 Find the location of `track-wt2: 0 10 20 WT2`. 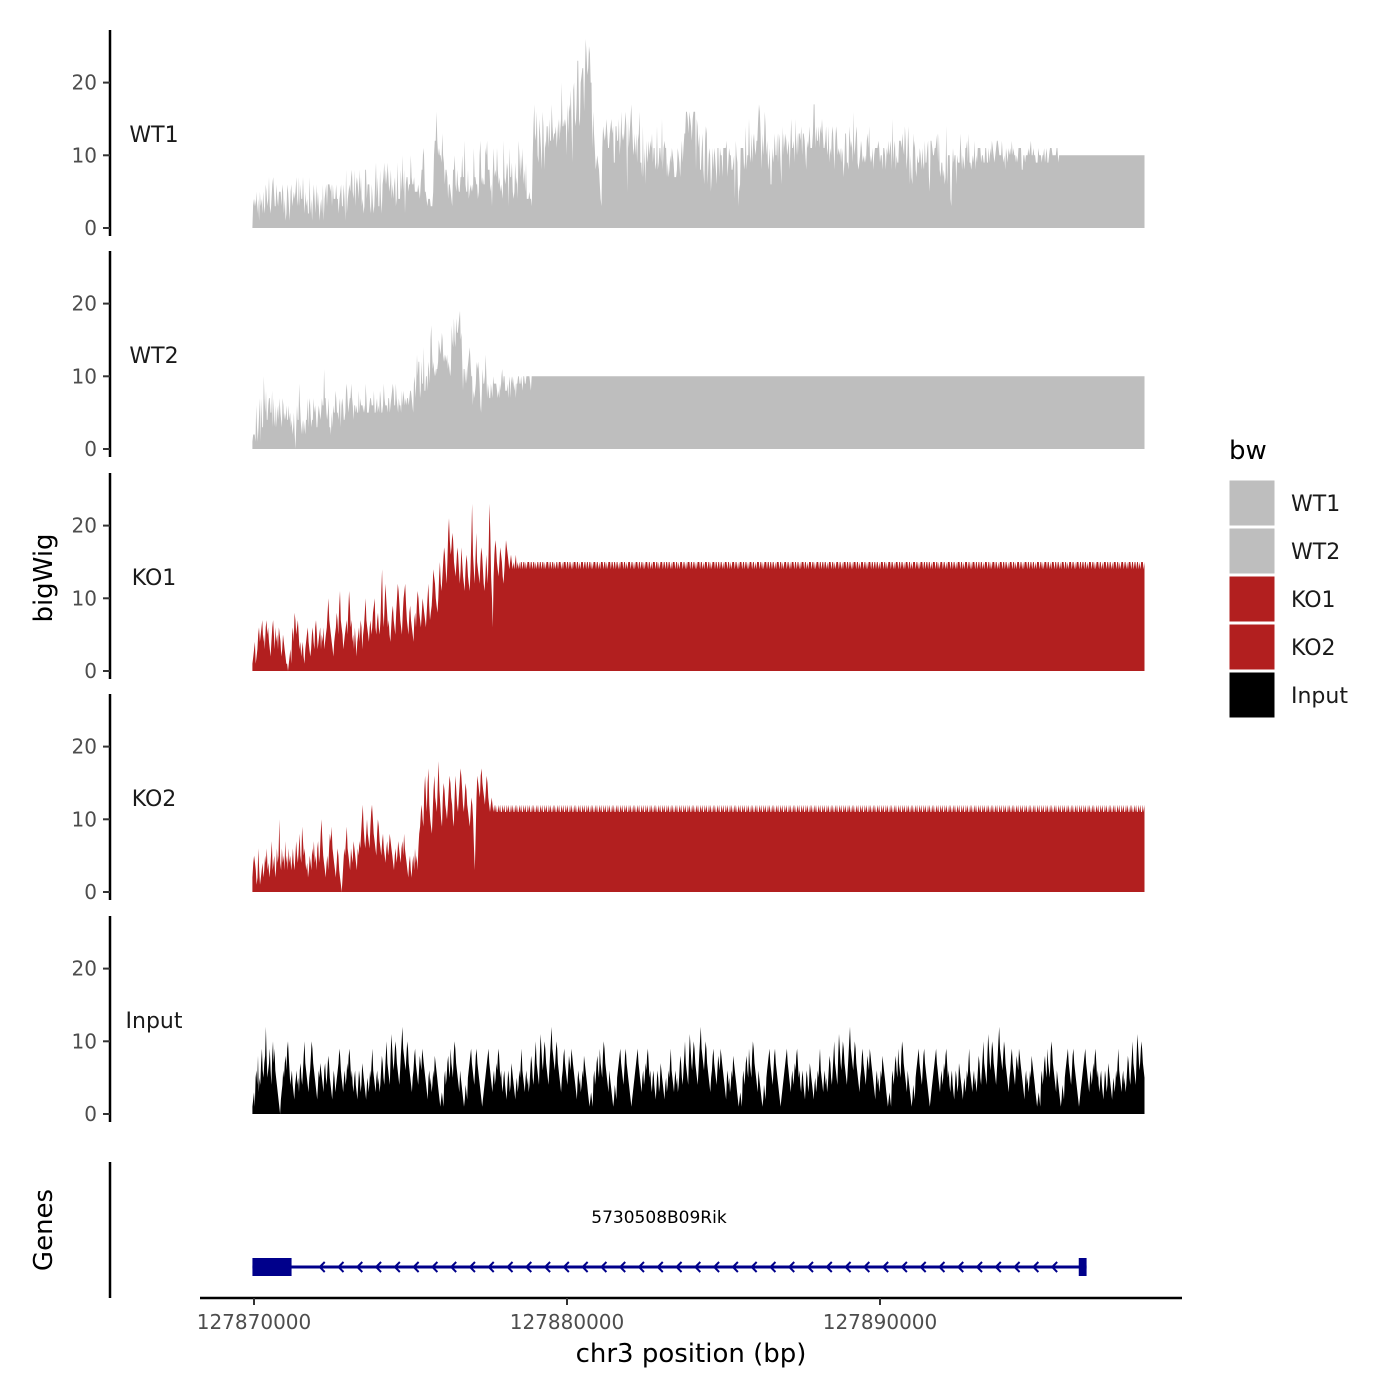

track-wt2: 0 10 20 WT2 is located at coordinates (608, 356).